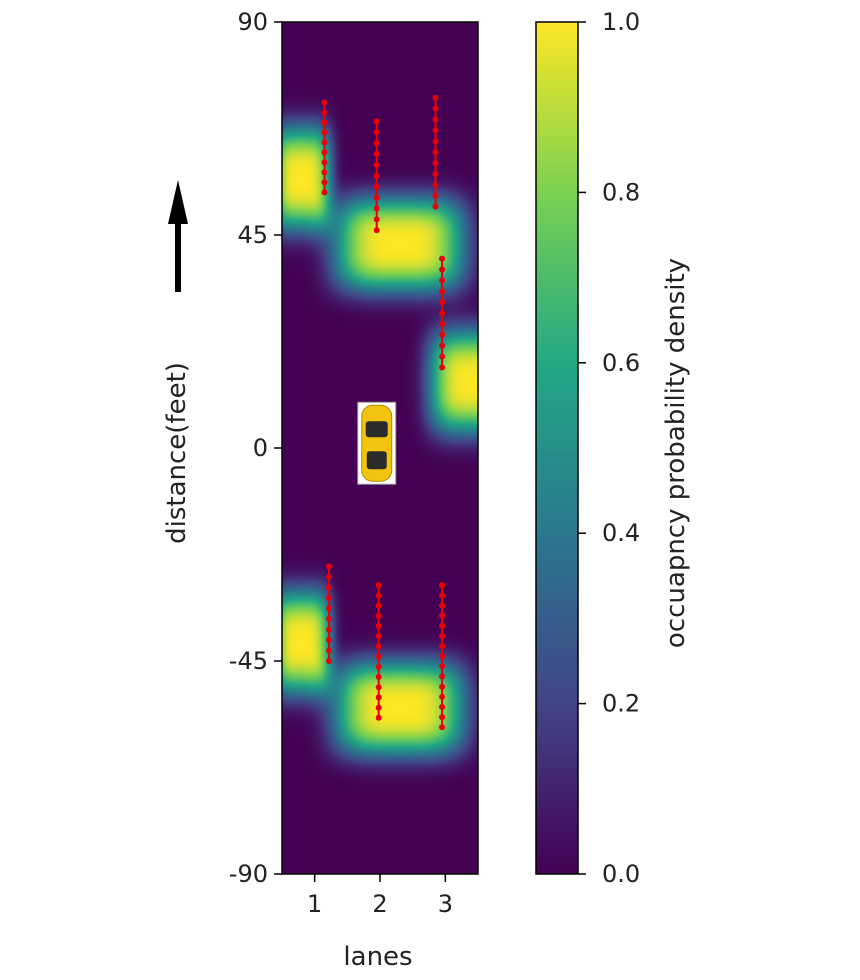 This screenshot has width=860, height=980. What do you see at coordinates (557, 448) in the screenshot?
I see `colorbar-gradient` at bounding box center [557, 448].